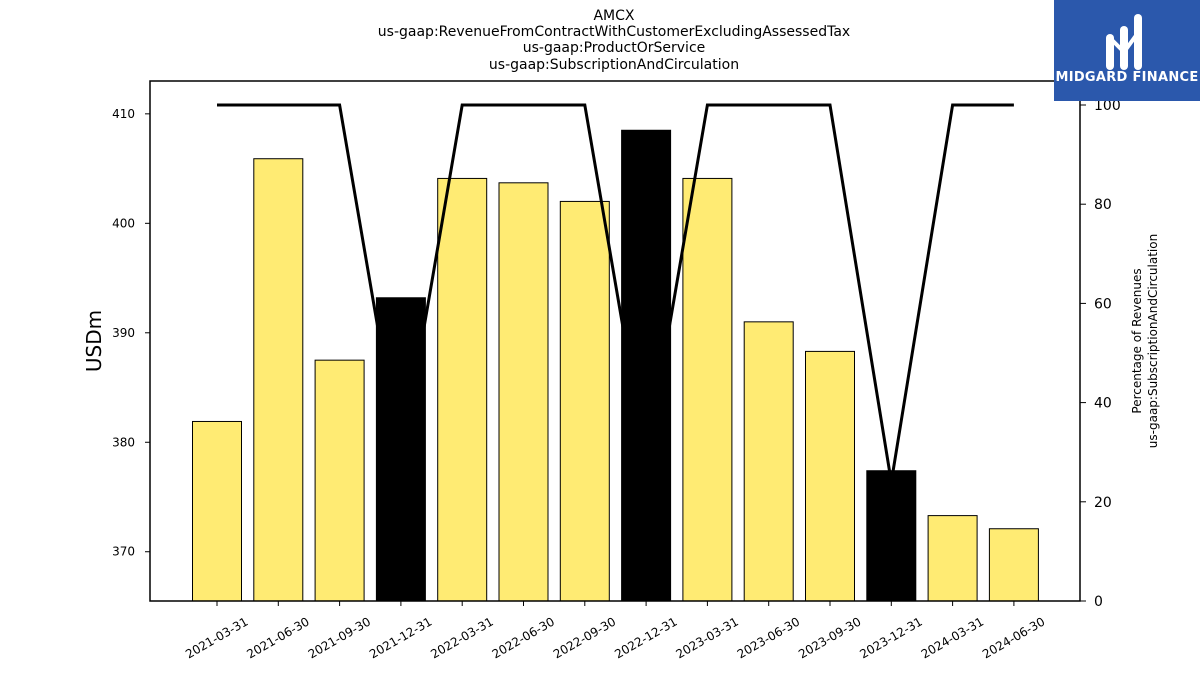  What do you see at coordinates (1103, 404) in the screenshot?
I see `y2-tick-label: 40` at bounding box center [1103, 404].